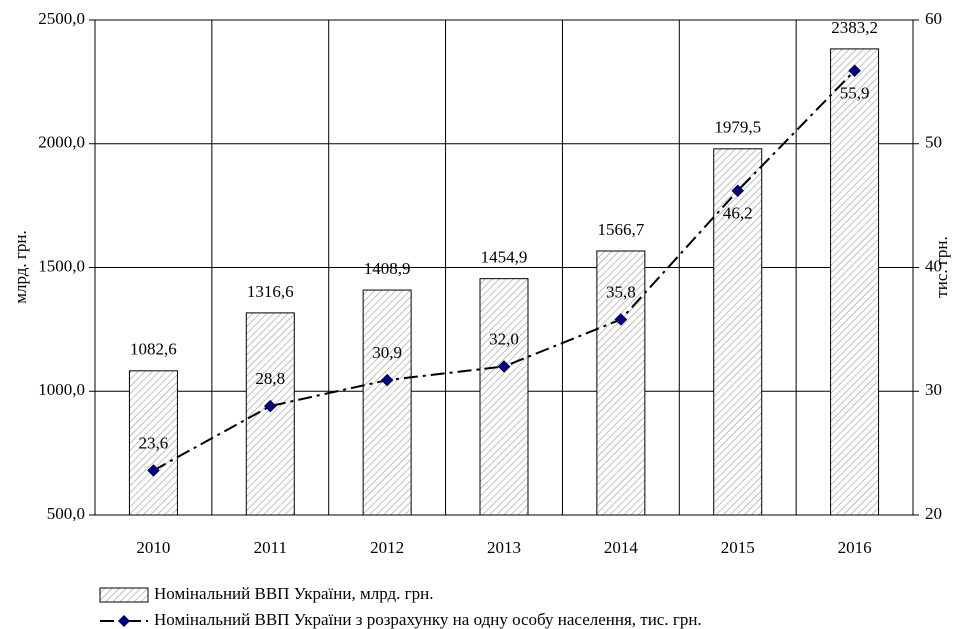 This screenshot has height=629, width=955. I want to click on y-axis-label: млрд. грн., so click(20, 267).